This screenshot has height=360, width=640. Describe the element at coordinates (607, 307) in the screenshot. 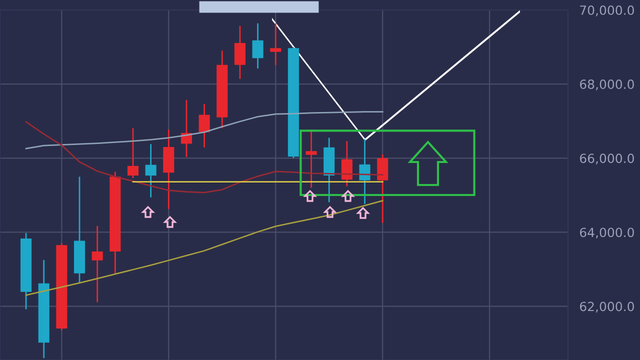

I see `y-tick-label: 62,000.0` at that location.